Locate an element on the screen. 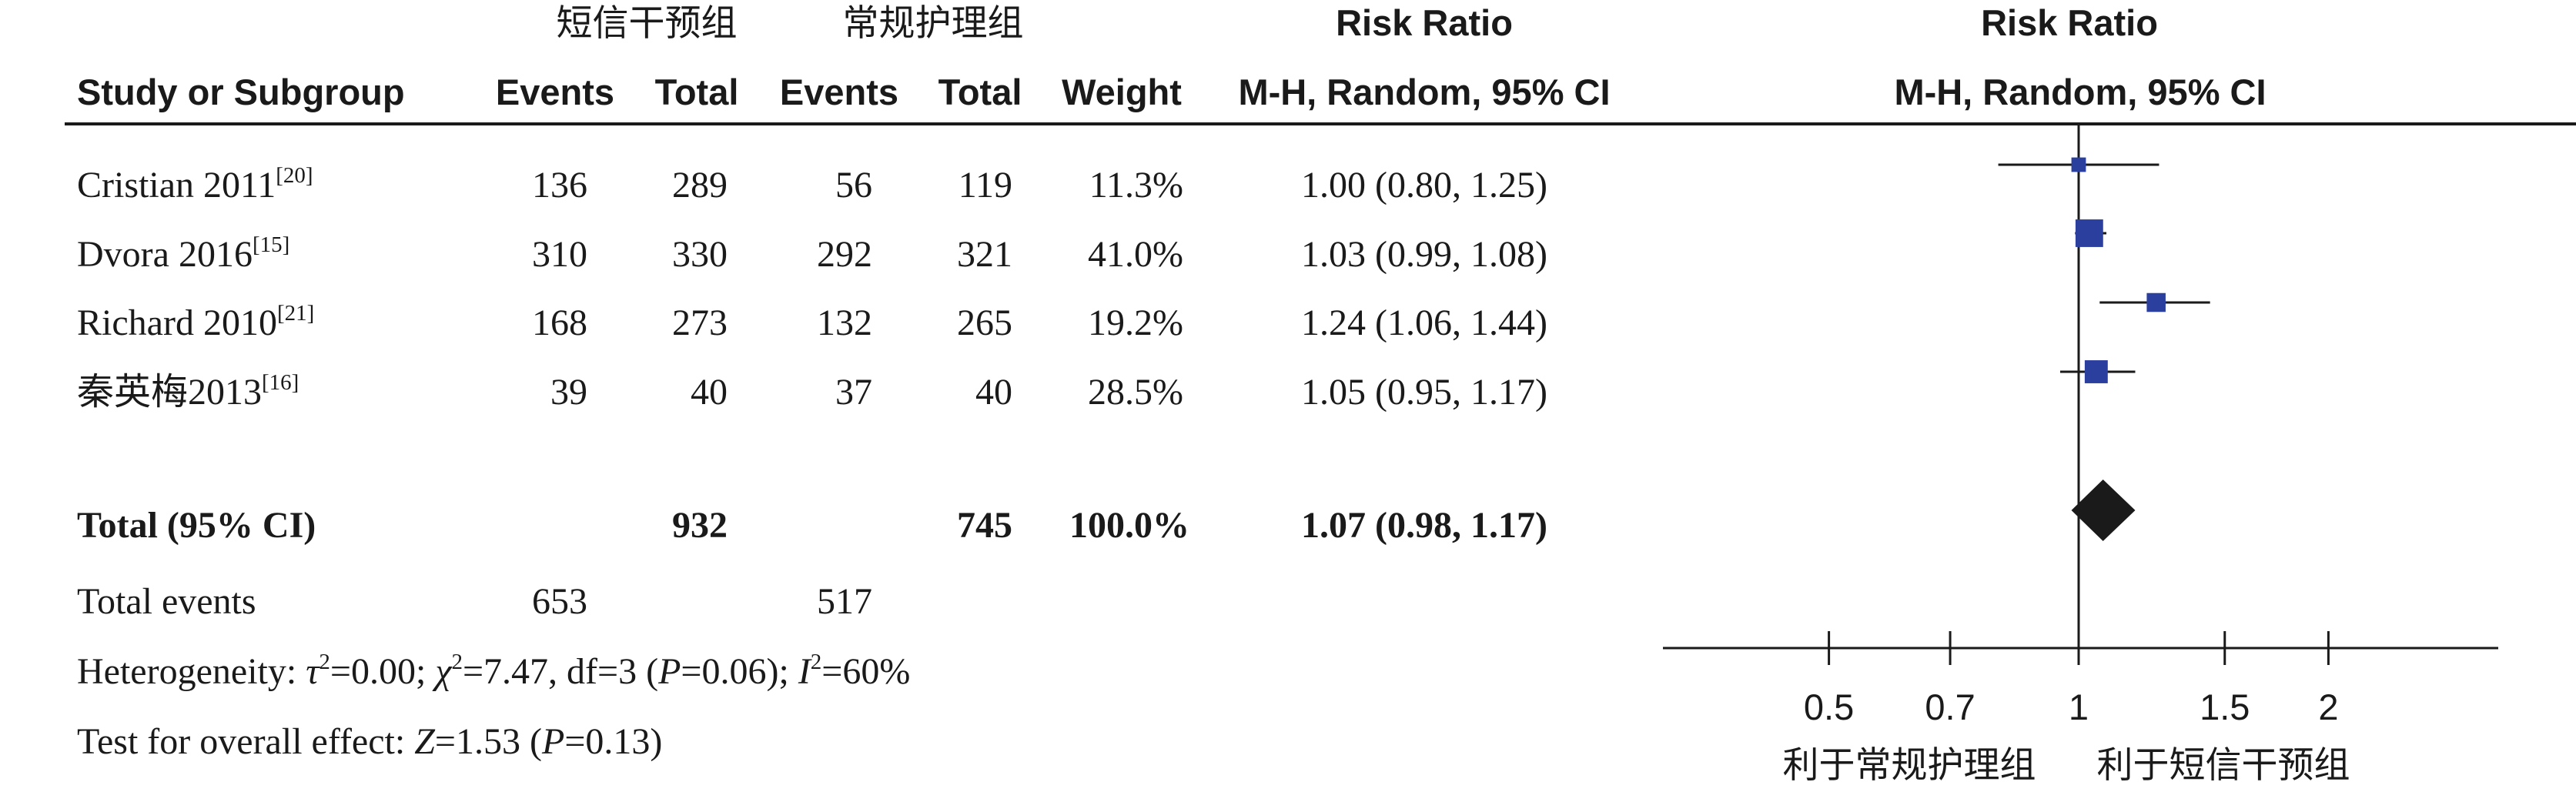  study-name: Cristian 2011[20] is located at coordinates (195, 184).